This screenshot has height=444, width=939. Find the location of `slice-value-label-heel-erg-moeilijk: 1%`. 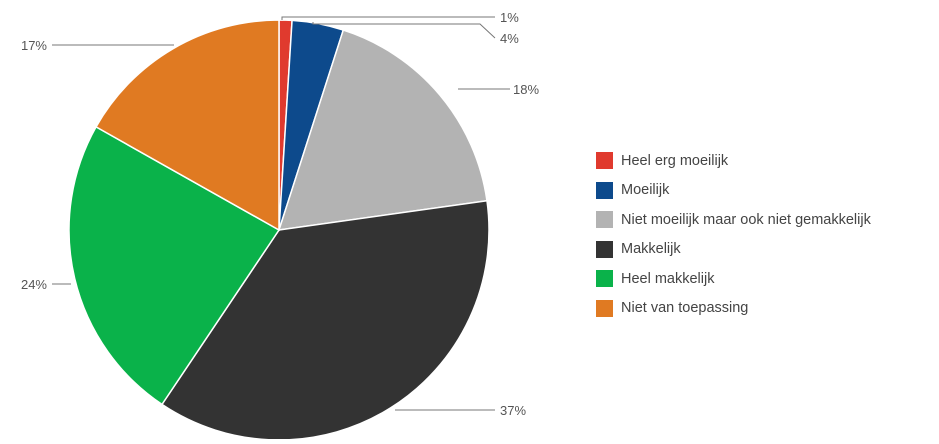

slice-value-label-heel-erg-moeilijk: 1% is located at coordinates (509, 17).